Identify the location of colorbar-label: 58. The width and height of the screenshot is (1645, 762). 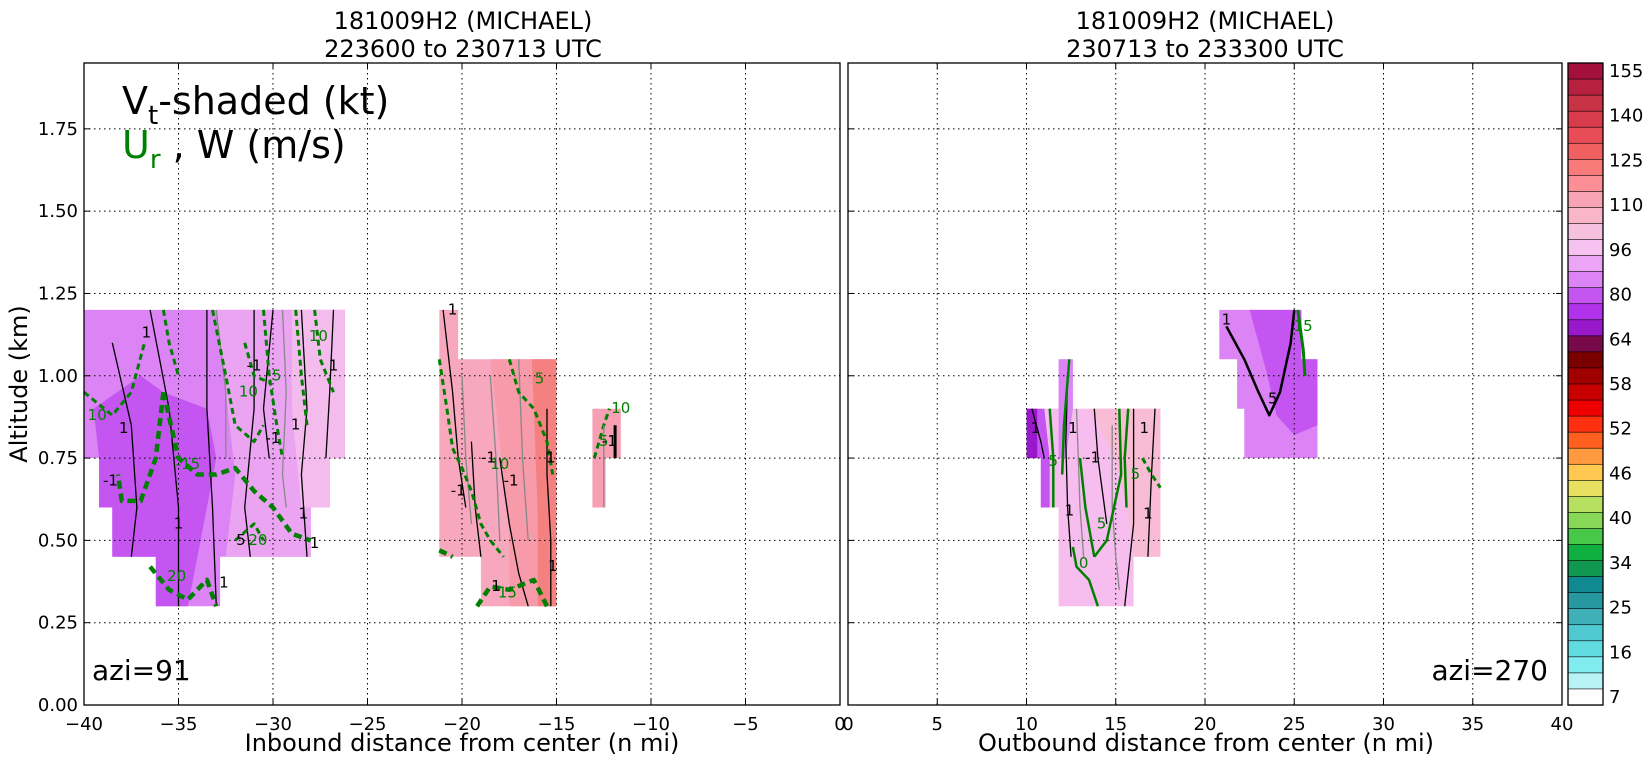
(1620, 384).